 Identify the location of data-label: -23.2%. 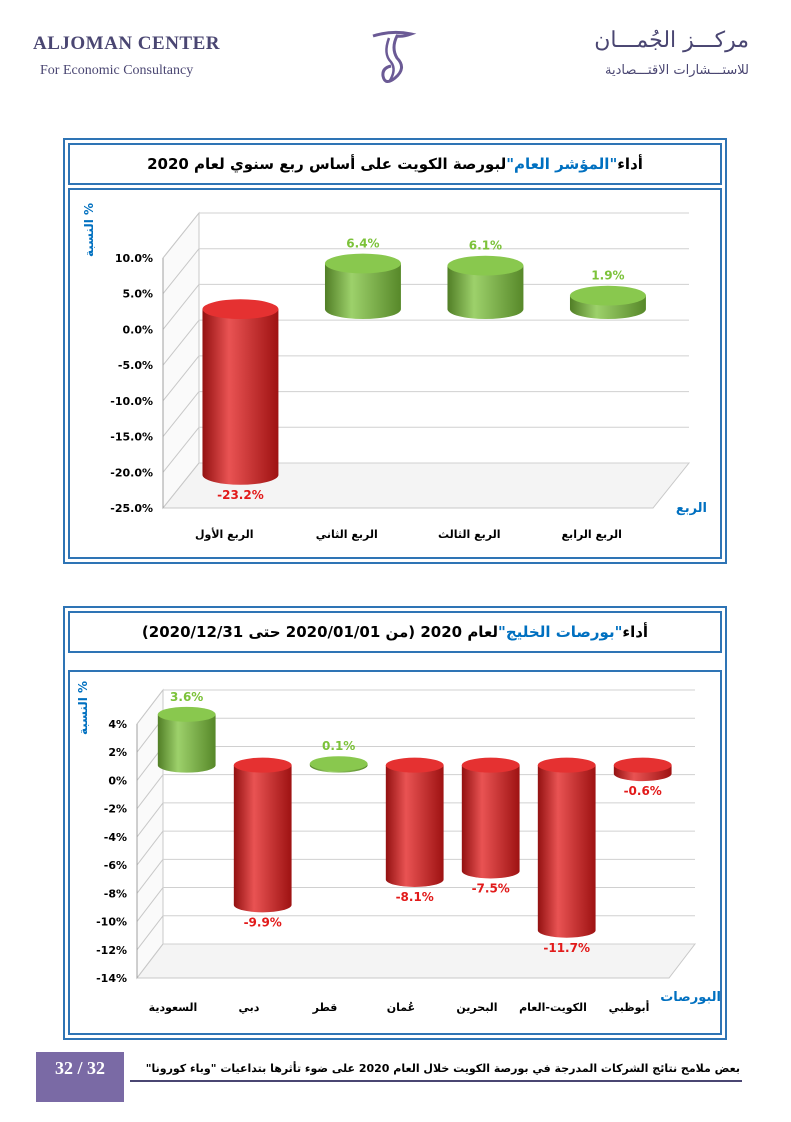
(240, 495).